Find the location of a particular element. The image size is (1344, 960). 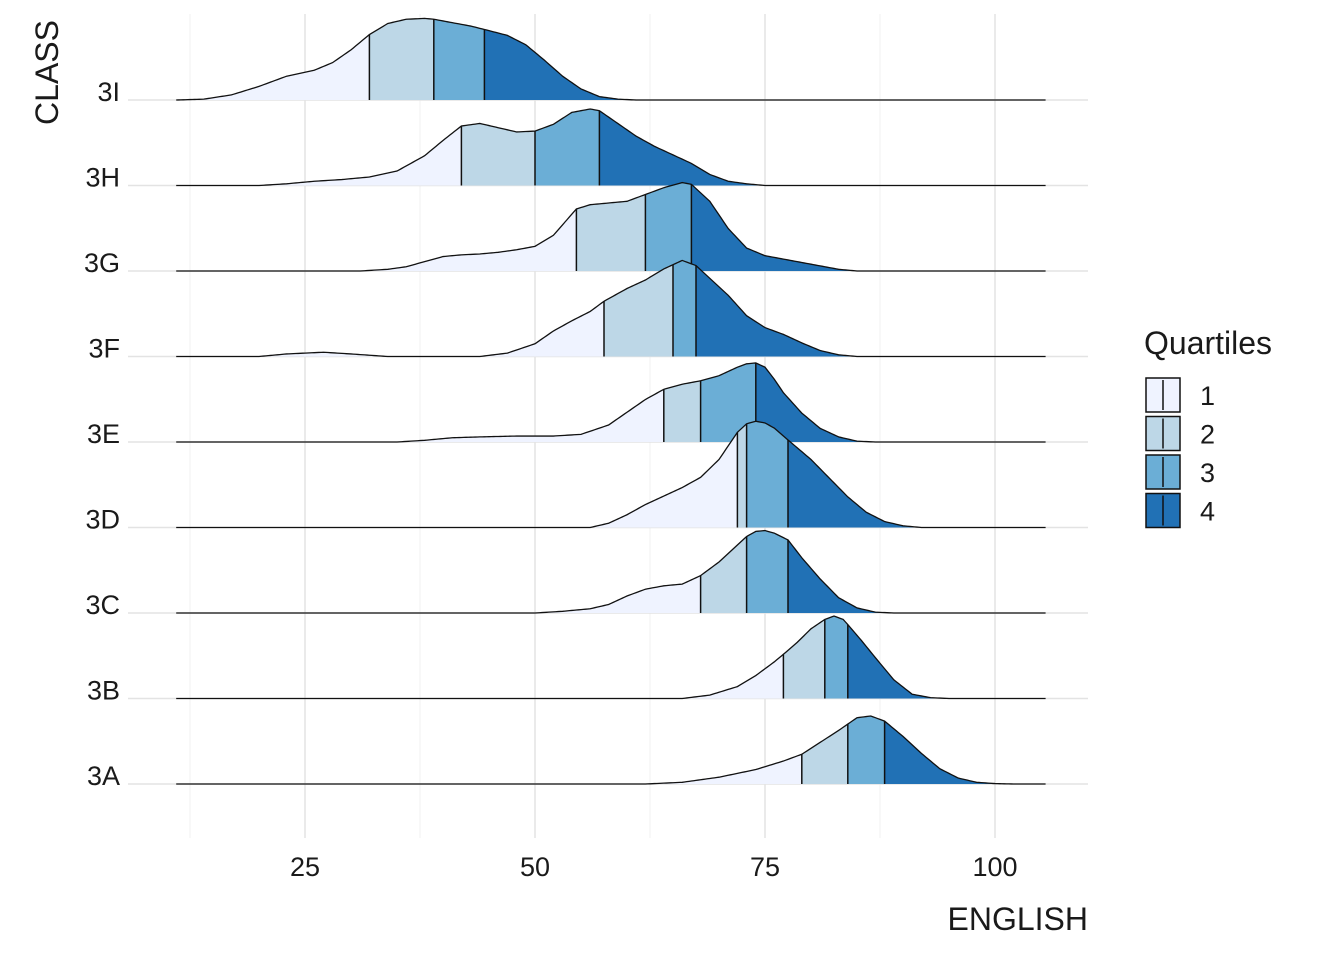

ridge-3A is located at coordinates (611, 750).